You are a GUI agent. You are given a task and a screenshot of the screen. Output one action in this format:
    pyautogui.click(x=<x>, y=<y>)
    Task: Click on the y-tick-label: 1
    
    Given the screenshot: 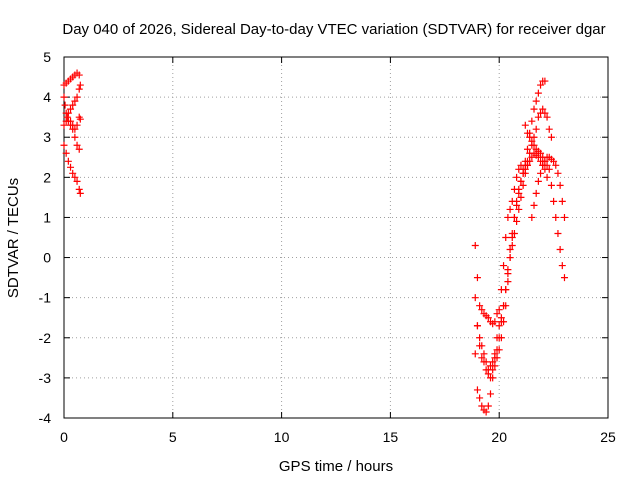 What is the action you would take?
    pyautogui.click(x=47, y=217)
    